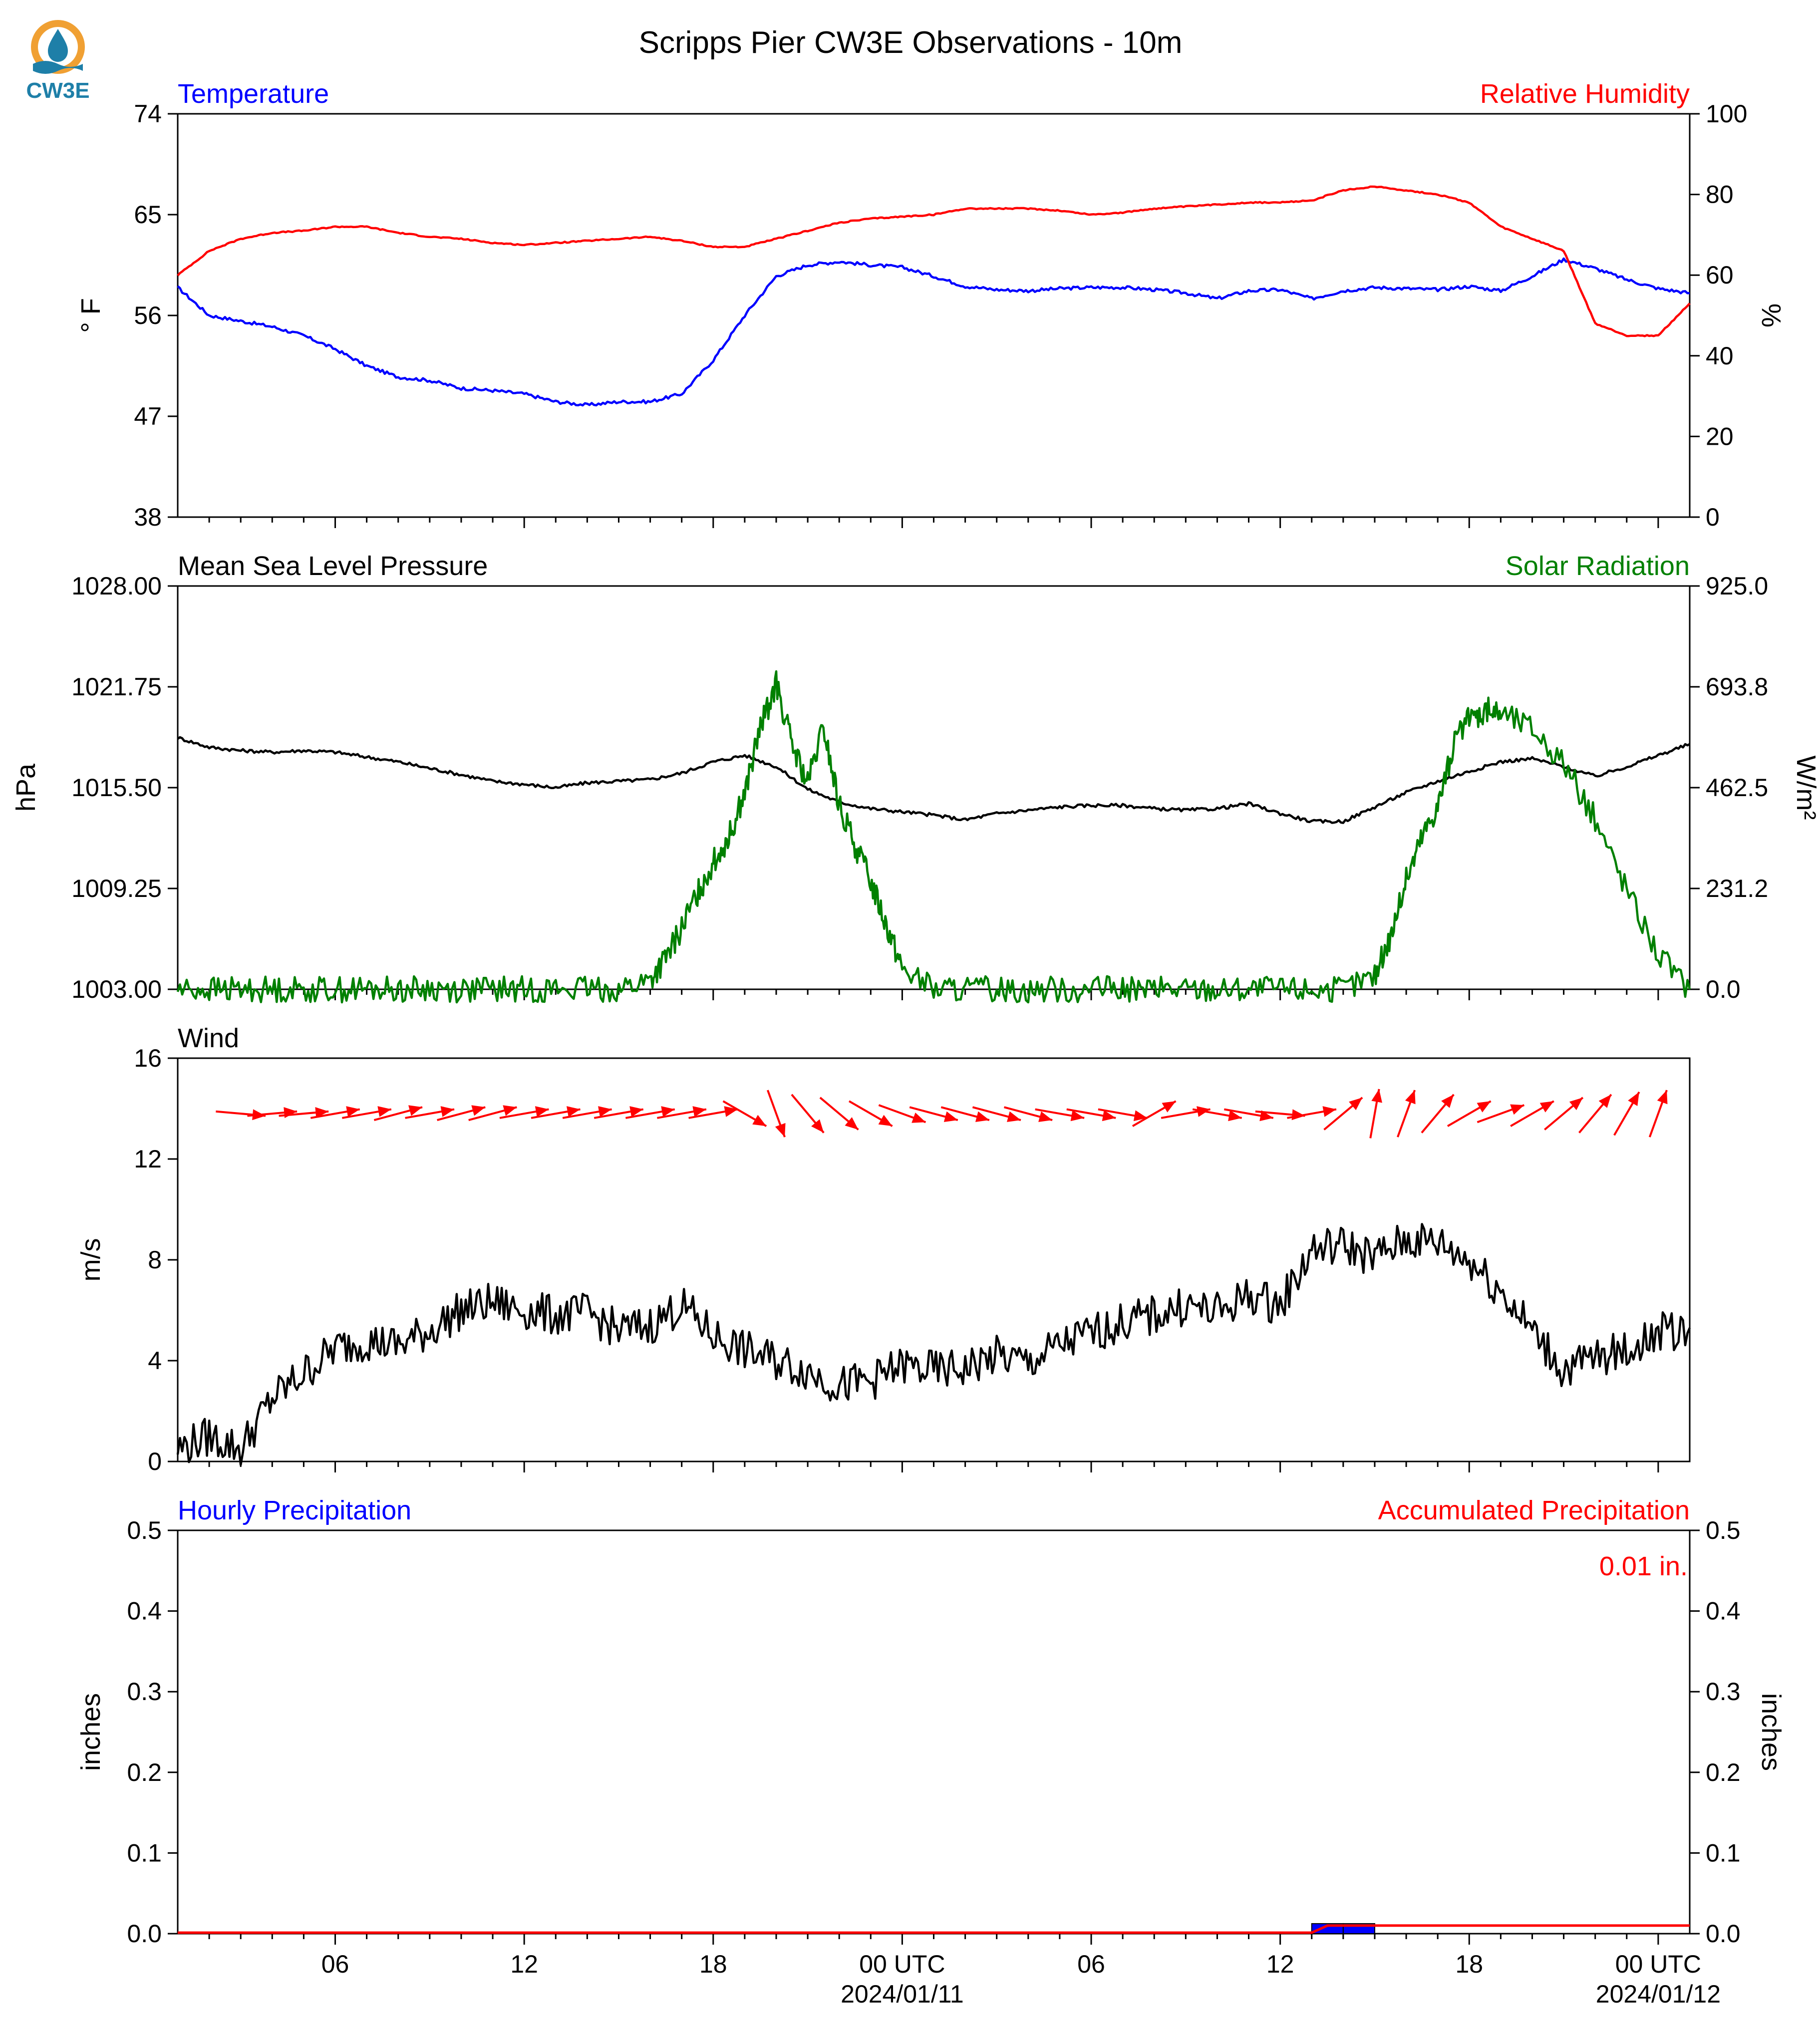 The height and width of the screenshot is (2028, 1820). I want to click on y-axis-label-left: m/s, so click(91, 1260).